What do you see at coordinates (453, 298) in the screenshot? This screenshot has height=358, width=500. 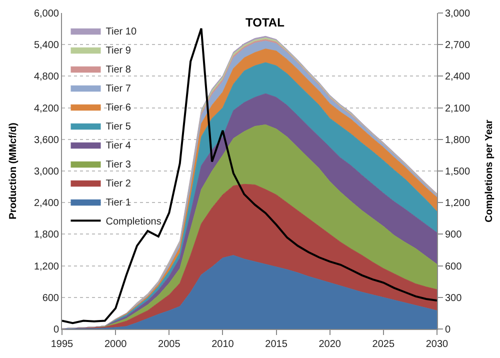 I see `y2-tick-label: 300` at bounding box center [453, 298].